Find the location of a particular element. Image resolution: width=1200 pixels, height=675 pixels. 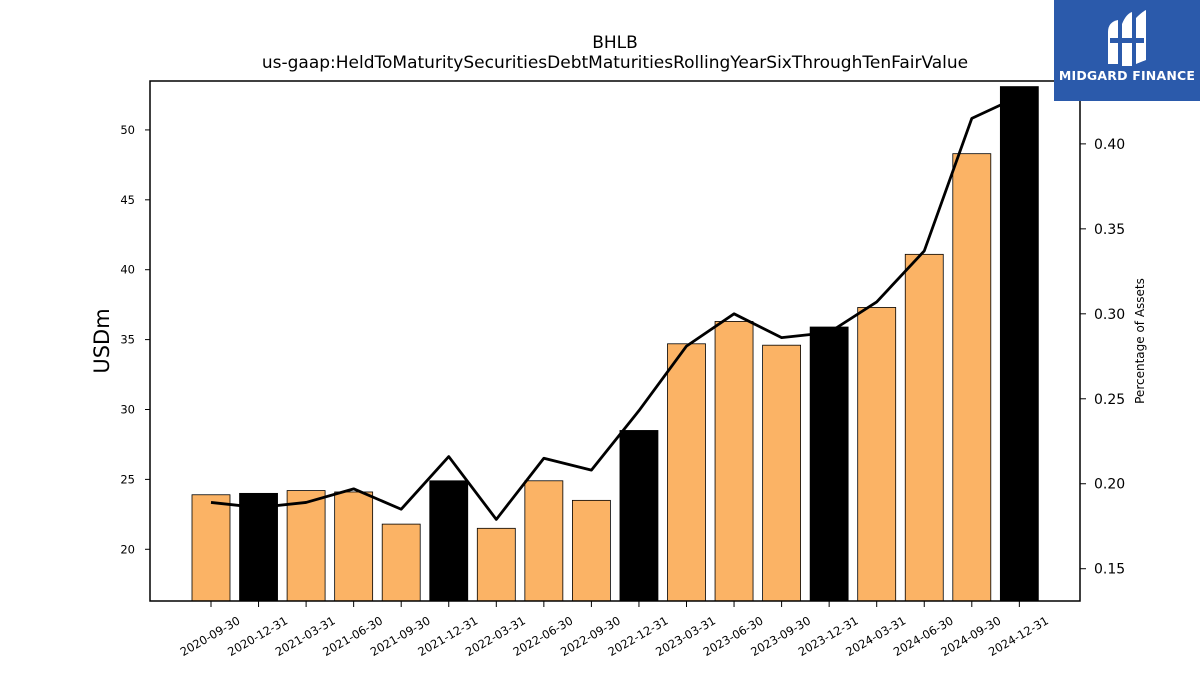

y-tick-label-right: 0.40 is located at coordinates (1109, 145).